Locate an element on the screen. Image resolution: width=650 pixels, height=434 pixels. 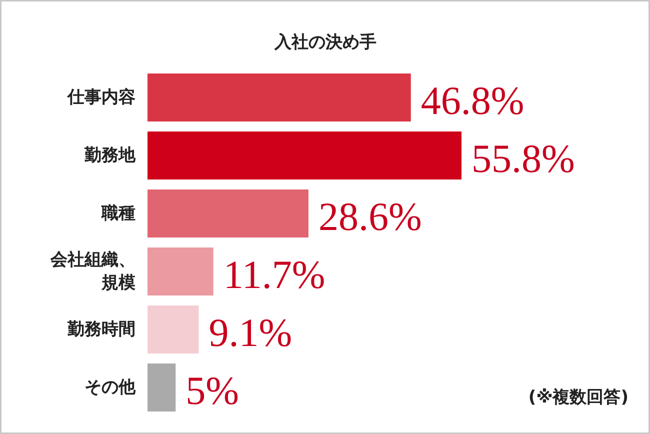
data-label: 11.7% is located at coordinates (274, 274).